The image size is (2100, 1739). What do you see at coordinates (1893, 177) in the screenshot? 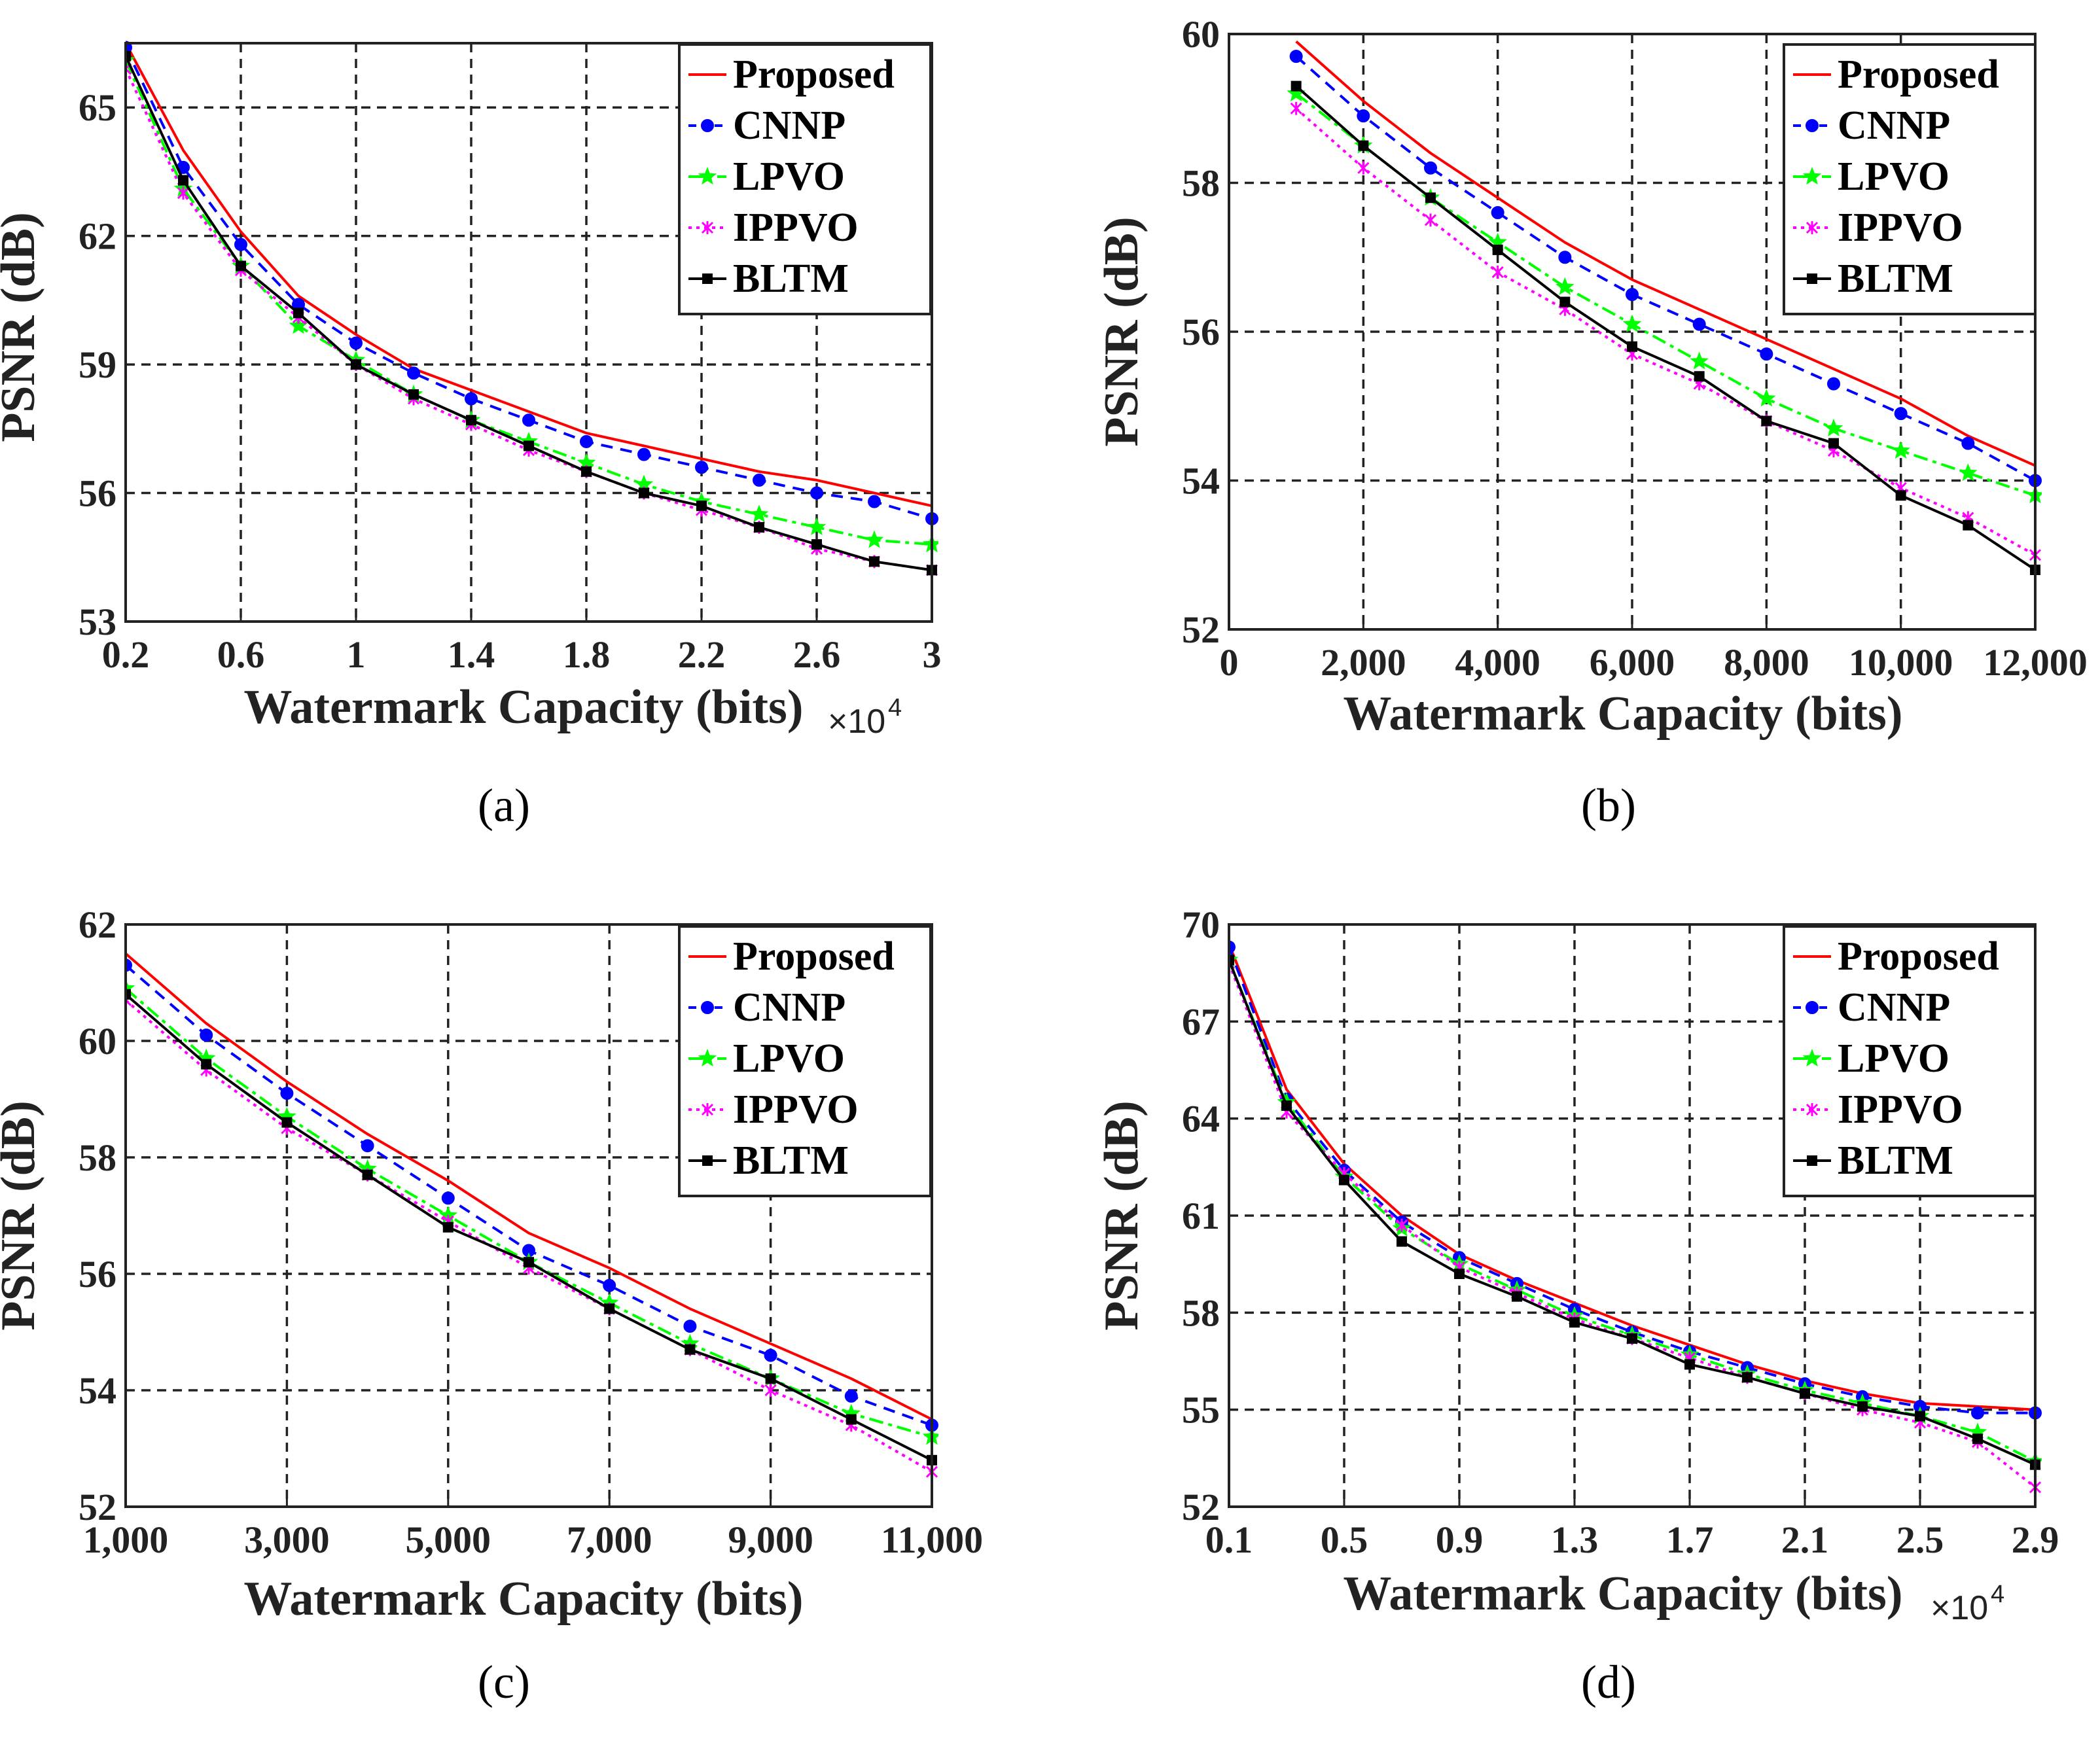
I see `legend-label-lpvo: LPVO` at bounding box center [1893, 177].